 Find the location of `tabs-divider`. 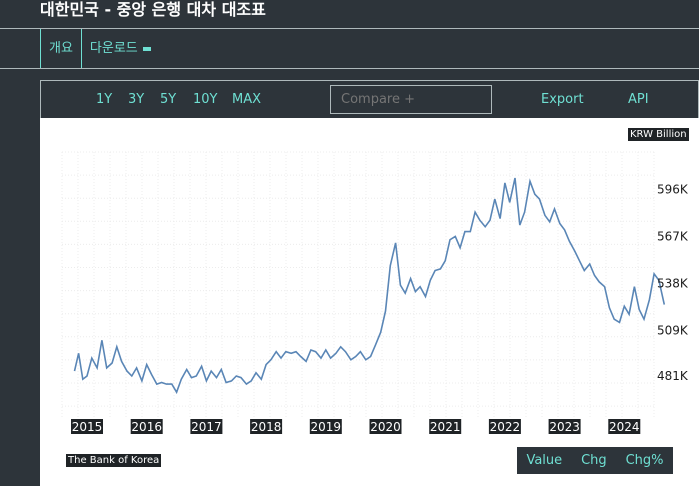

tabs-divider is located at coordinates (349, 68).